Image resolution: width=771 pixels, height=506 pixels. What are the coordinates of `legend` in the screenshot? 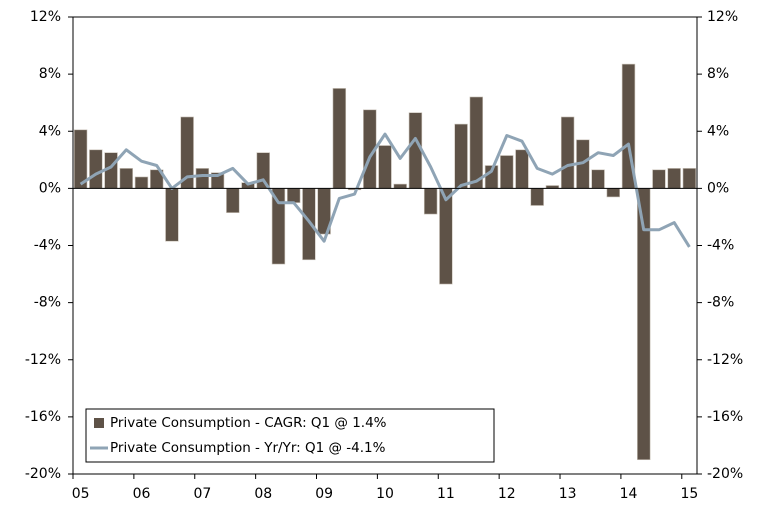 It's located at (290, 435).